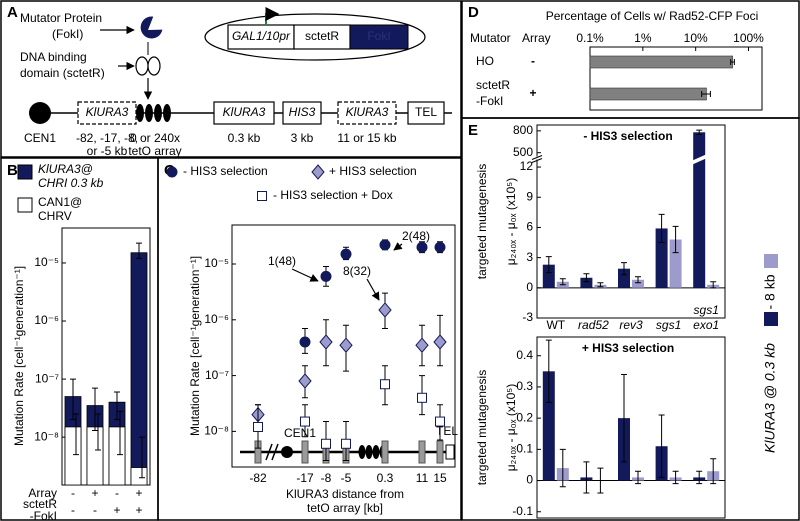  Describe the element at coordinates (524, 386) in the screenshot. I see `y-tick-label: 0.3` at that location.